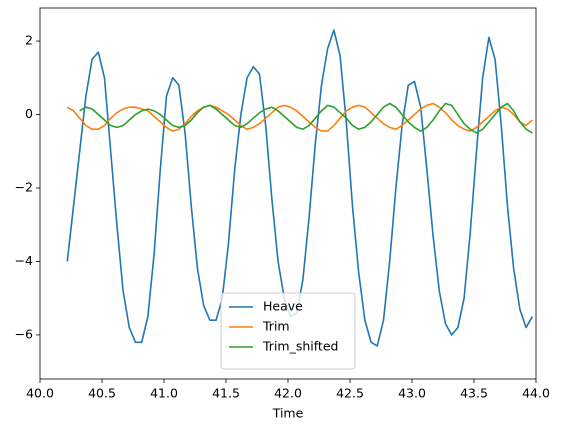  Describe the element at coordinates (412, 393) in the screenshot. I see `x-tick-label: 43.0` at that location.